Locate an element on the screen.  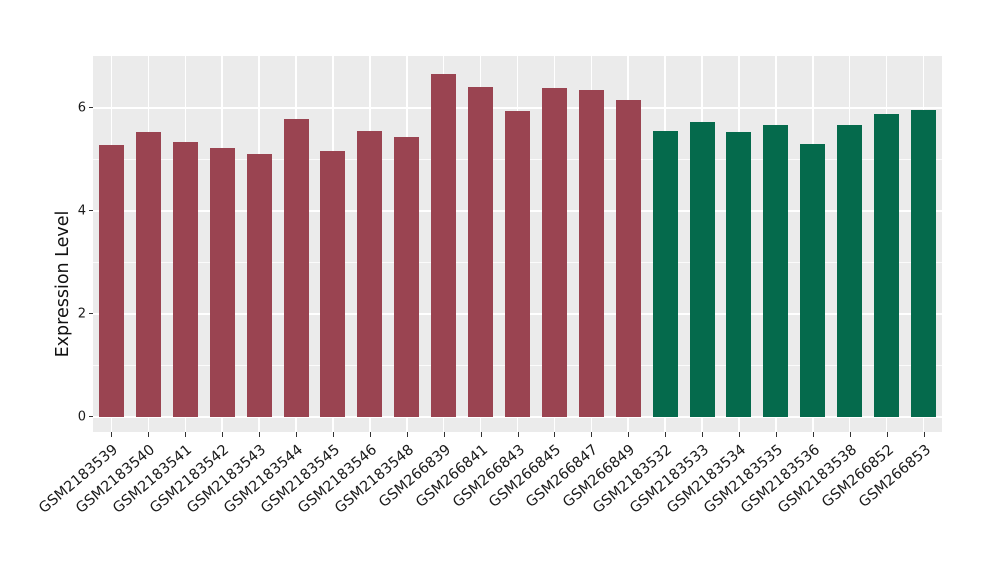
bar-GSM2183548 is located at coordinates (407, 276).